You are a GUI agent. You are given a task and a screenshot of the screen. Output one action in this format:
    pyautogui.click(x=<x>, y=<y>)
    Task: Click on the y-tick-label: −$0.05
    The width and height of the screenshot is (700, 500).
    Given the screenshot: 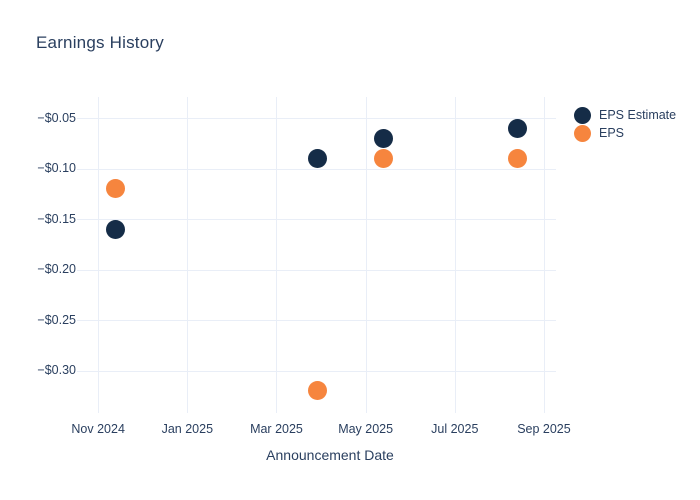 What is the action you would take?
    pyautogui.click(x=56, y=117)
    